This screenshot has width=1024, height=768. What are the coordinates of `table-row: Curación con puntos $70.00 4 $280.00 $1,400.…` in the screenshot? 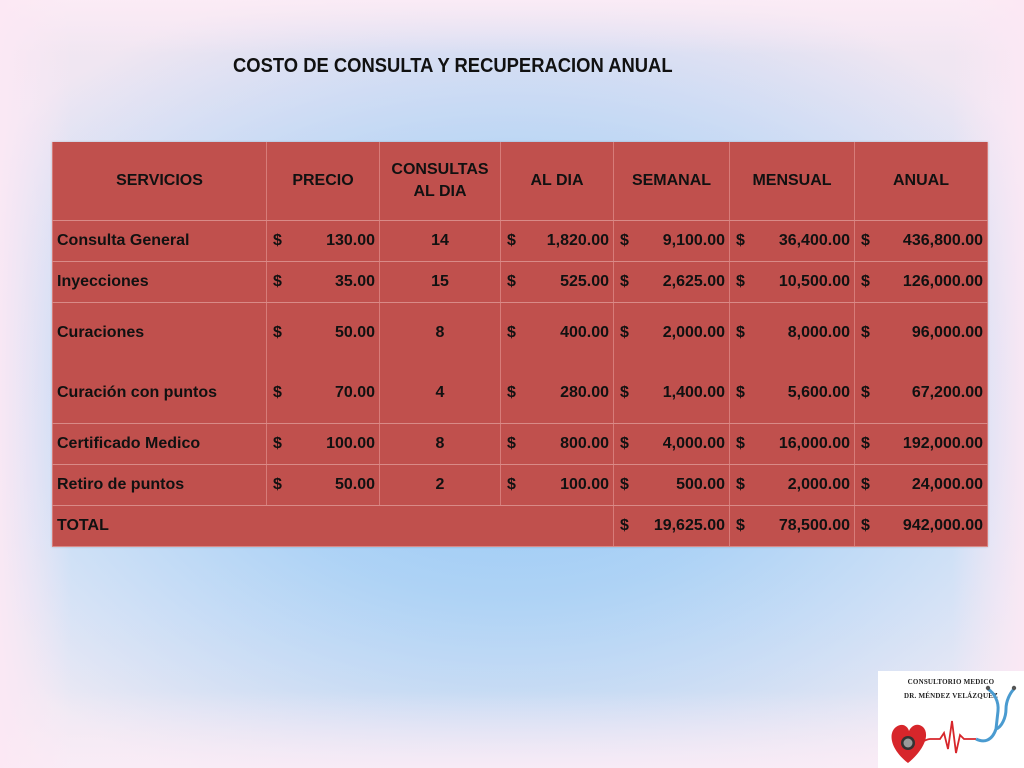 It's located at (520, 393).